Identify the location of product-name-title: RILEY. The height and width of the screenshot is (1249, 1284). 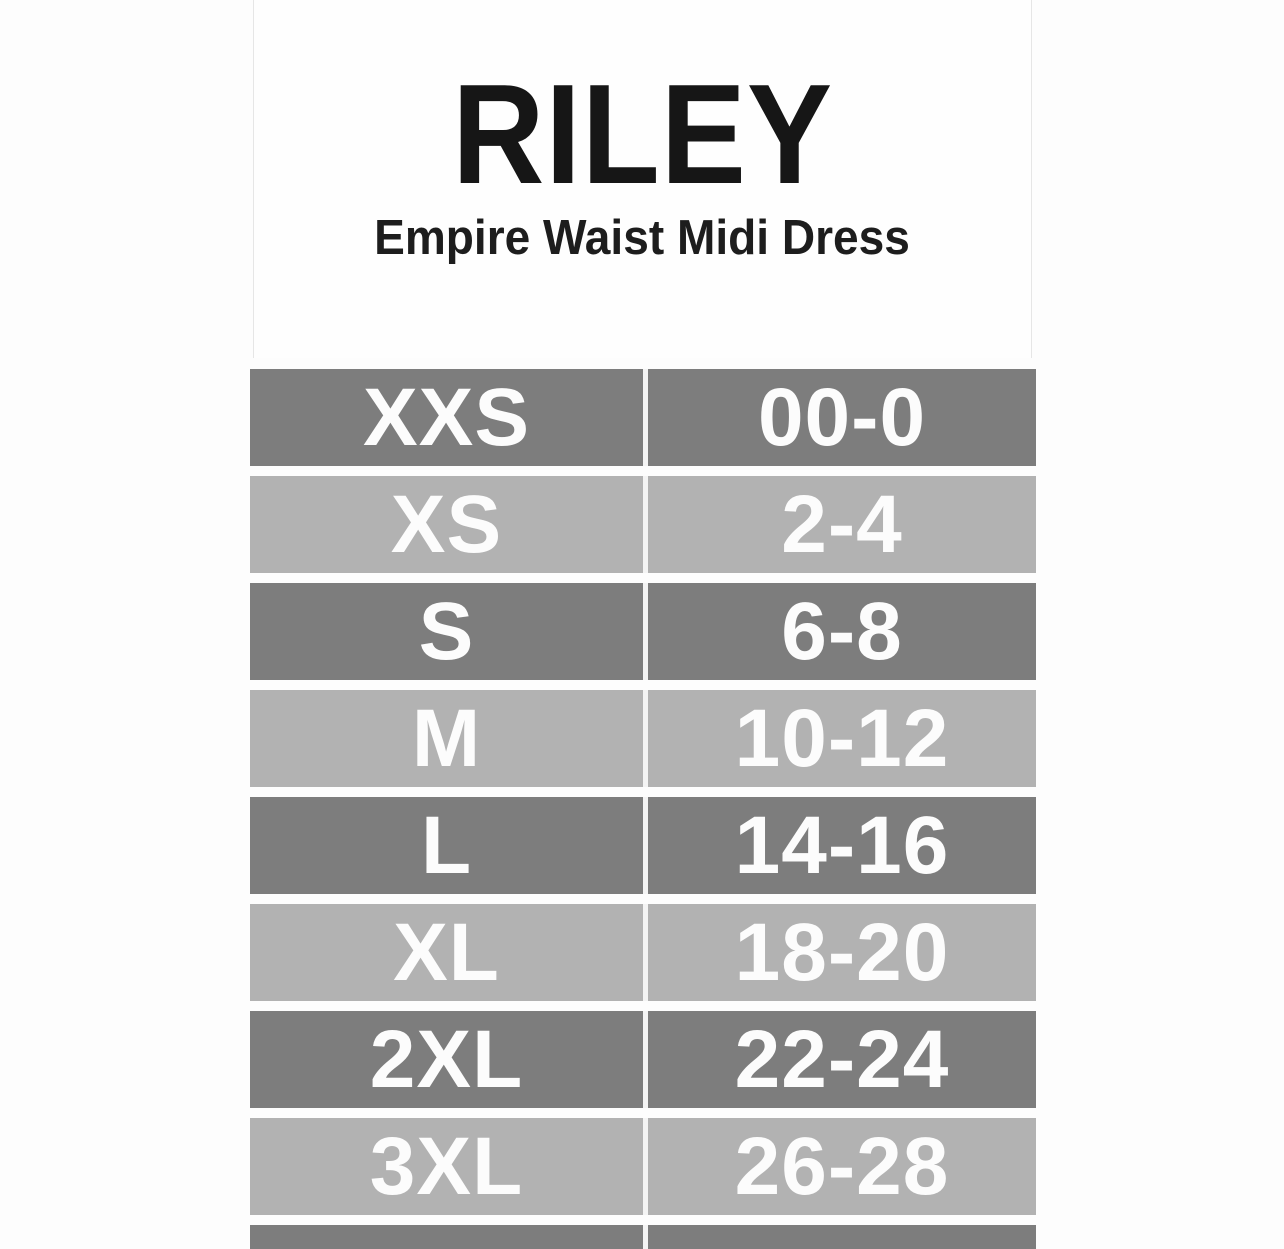
(642, 135).